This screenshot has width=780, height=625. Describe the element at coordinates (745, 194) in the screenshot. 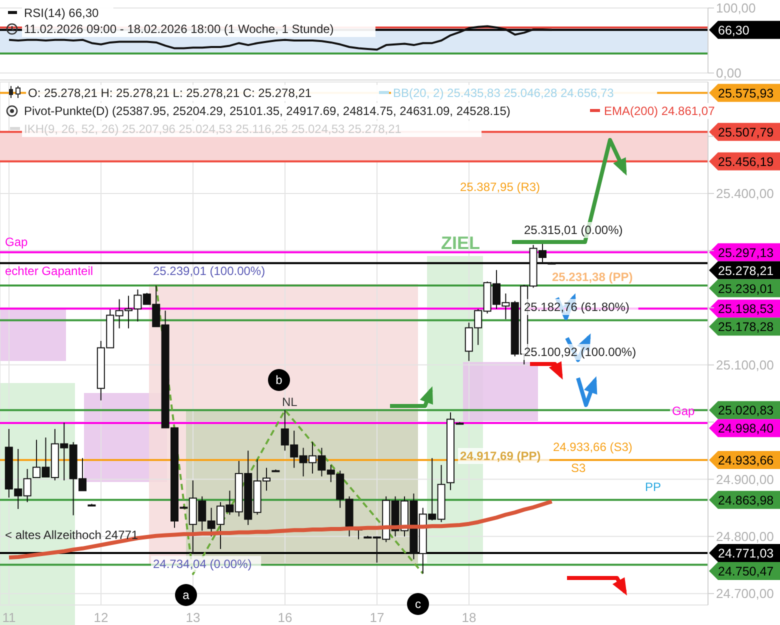

I see `y-tick-label: 25.400,00` at that location.